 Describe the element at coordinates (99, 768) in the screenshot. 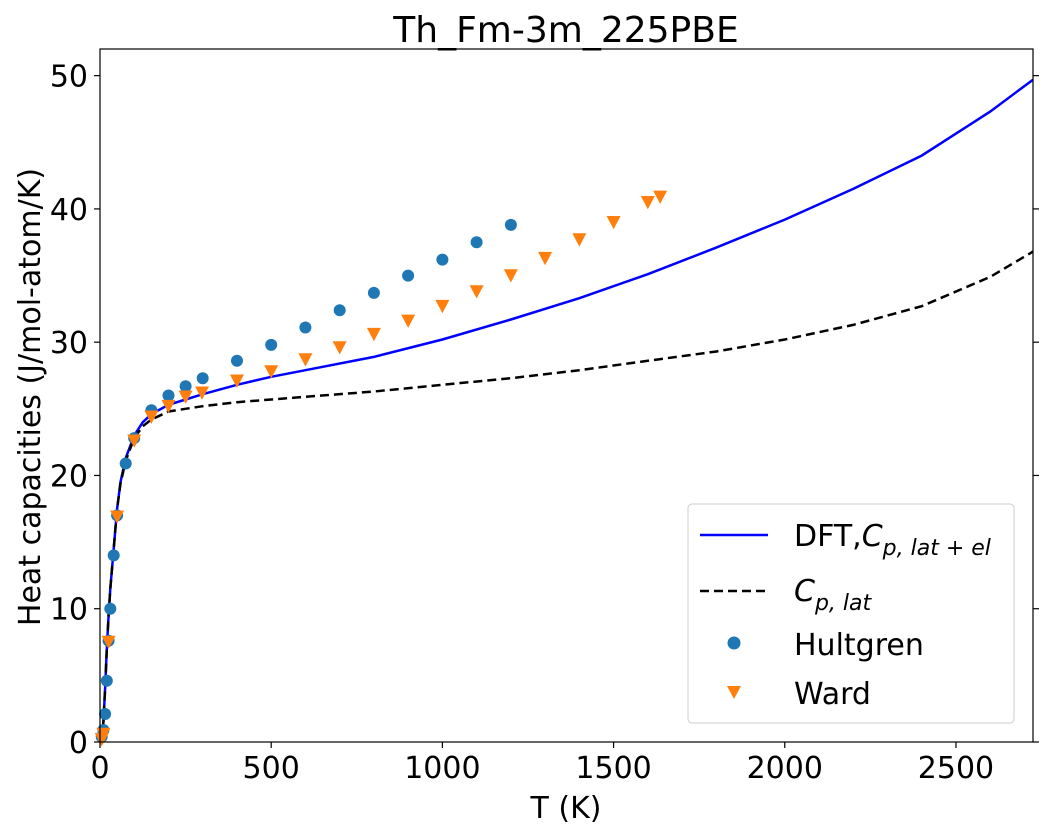

I see `x-tick-label: 0` at that location.